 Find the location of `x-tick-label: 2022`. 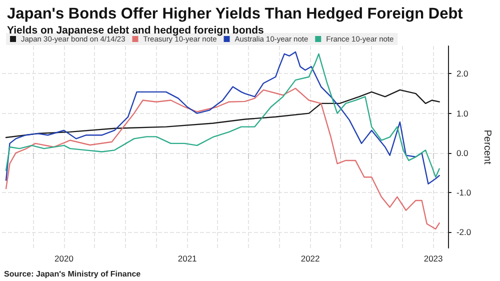

x-tick-label: 2022 is located at coordinates (310, 259).